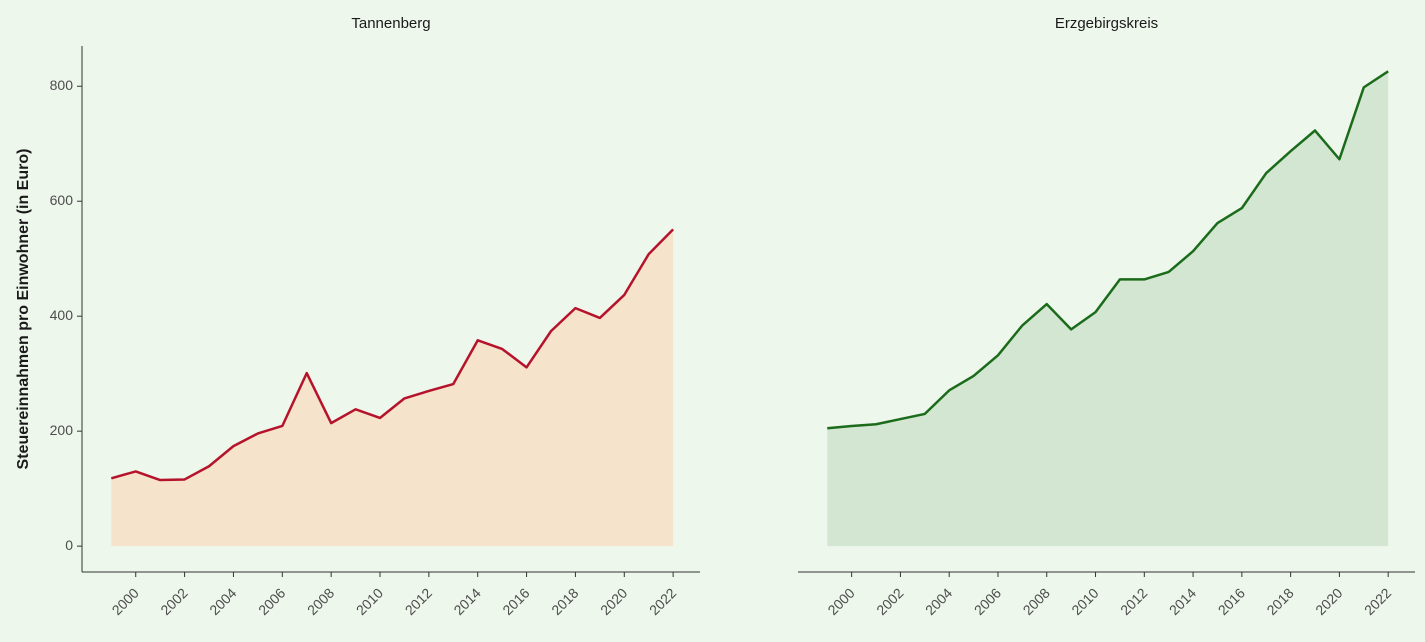  Describe the element at coordinates (390, 23) in the screenshot. I see `panel-title: Tannenberg` at that location.